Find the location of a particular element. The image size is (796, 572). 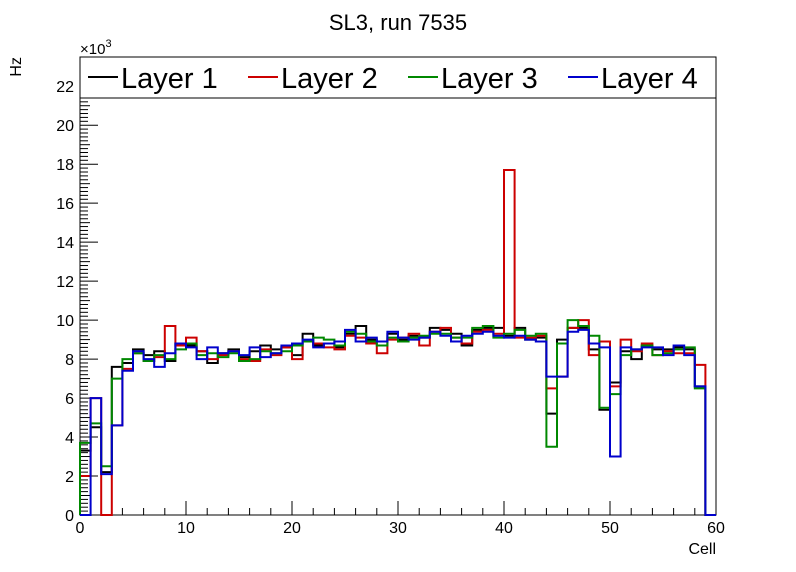

x-axis: 0 10 20 30 40 50 60 is located at coordinates (400, 519).